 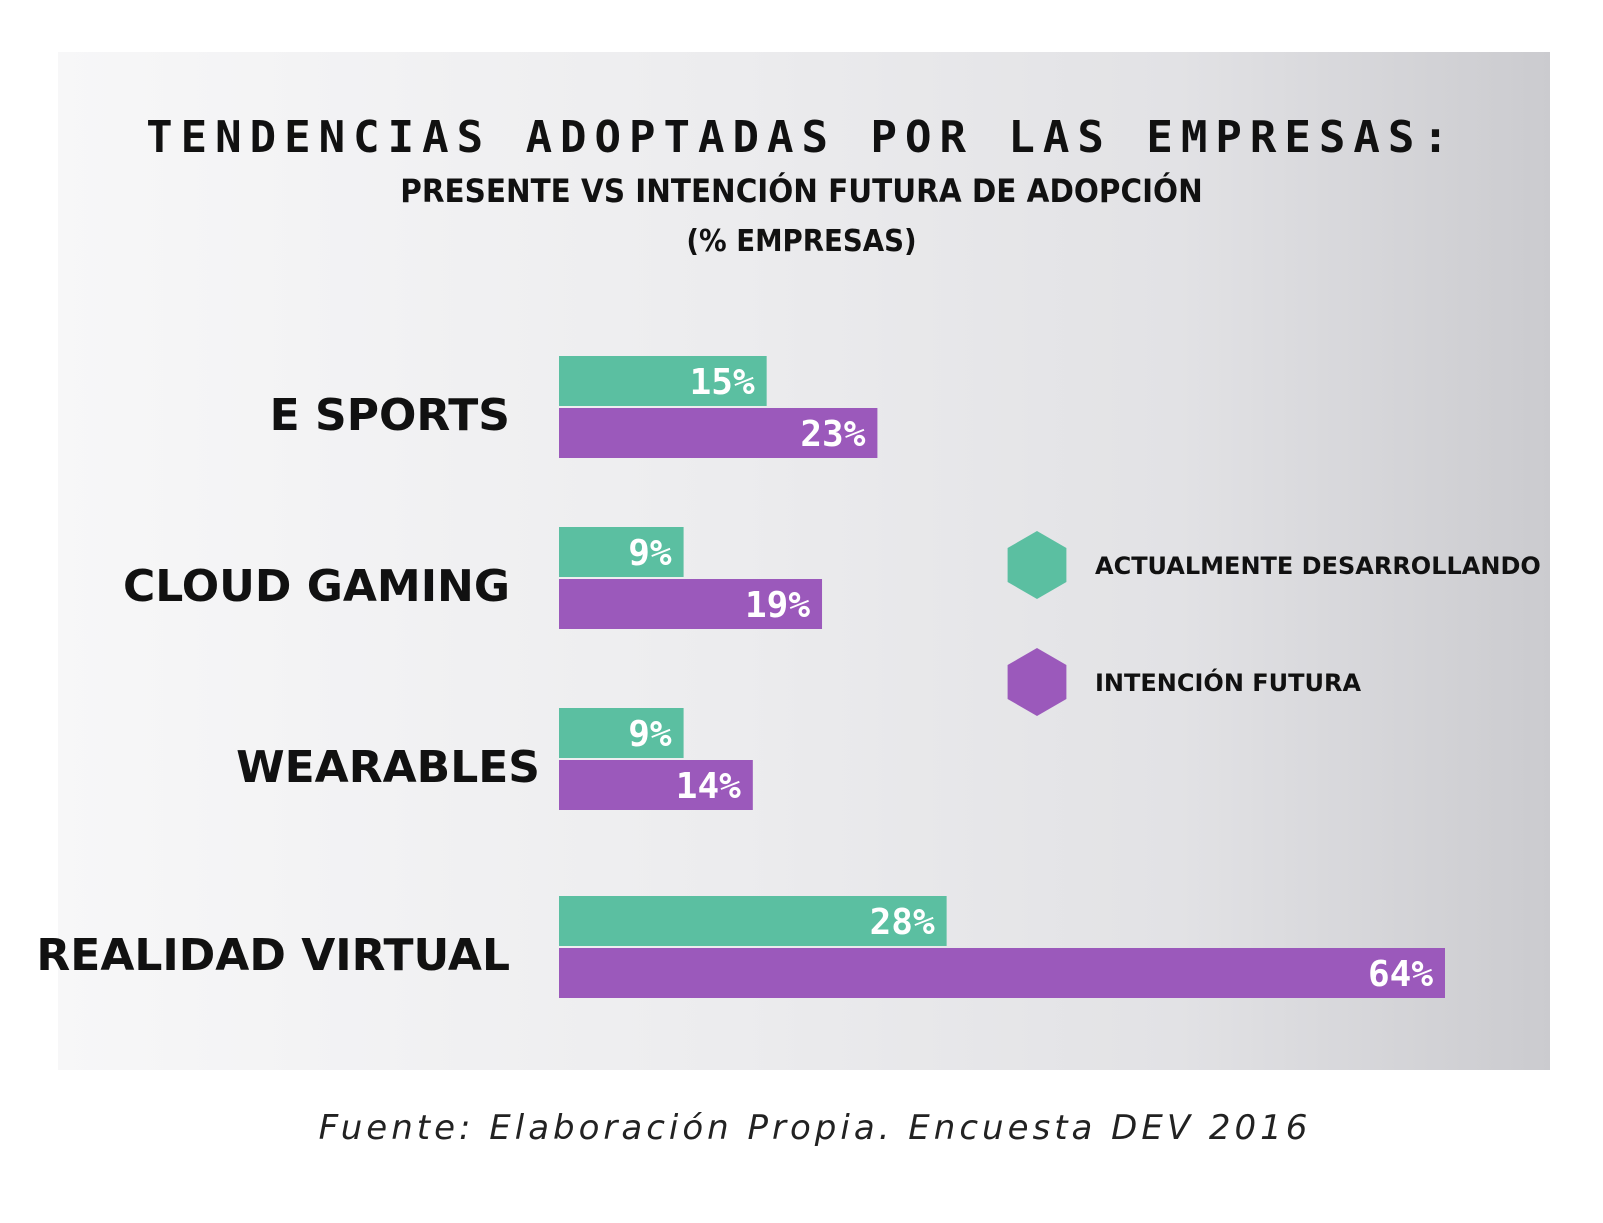 I want to click on category-label-e-sports: E SPORTS, so click(x=390, y=415).